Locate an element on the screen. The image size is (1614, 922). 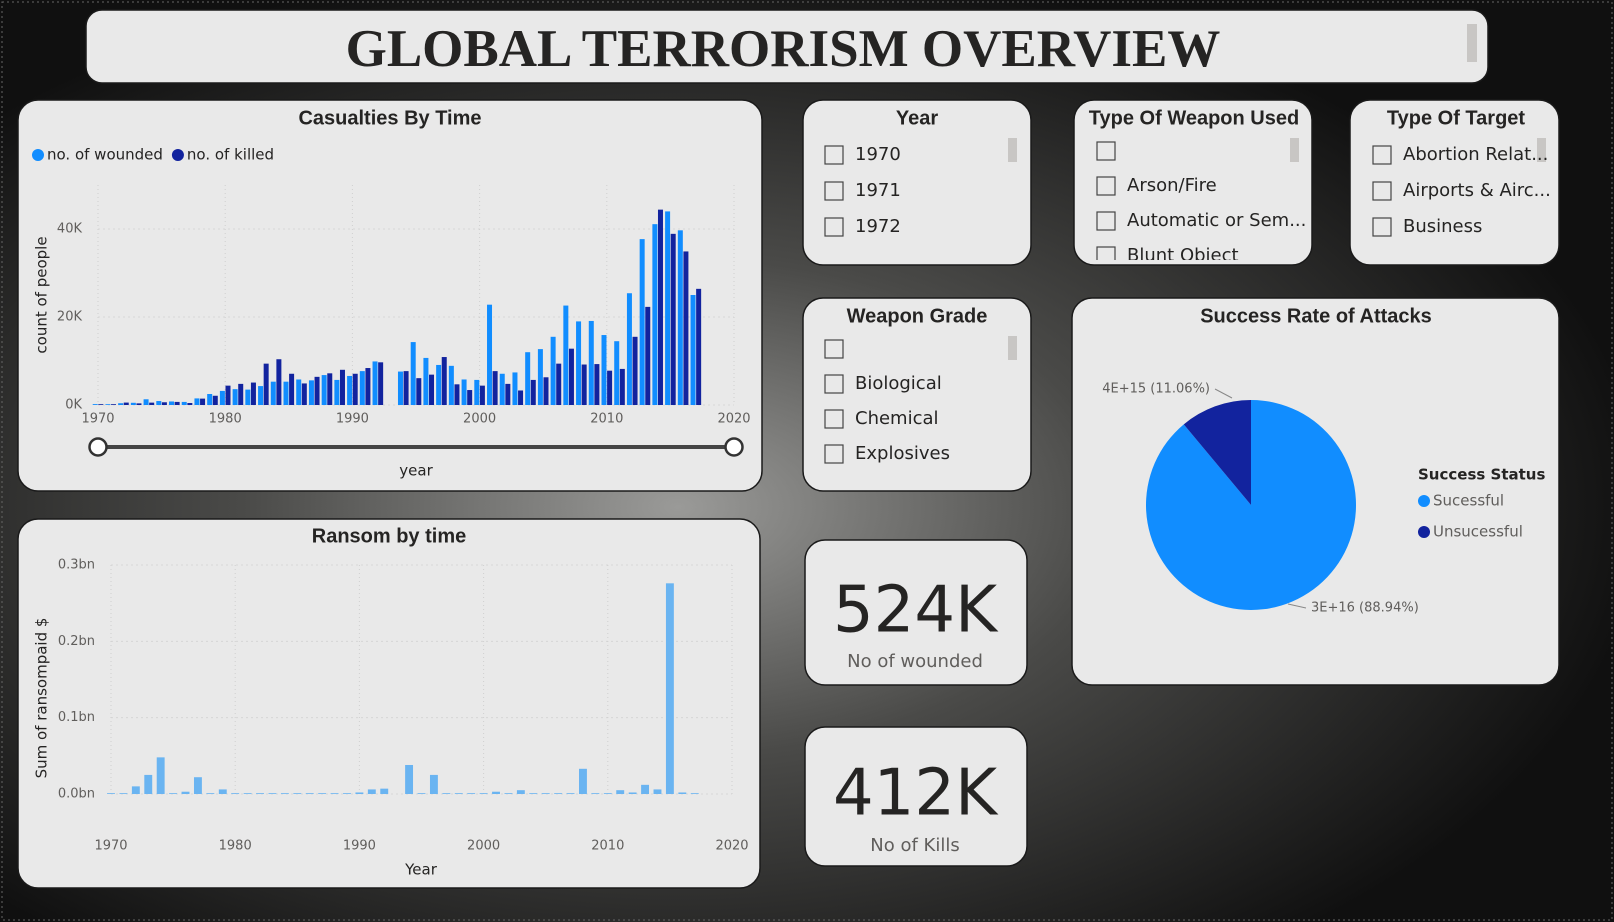
target-slicer is located at coordinates (1454, 182).